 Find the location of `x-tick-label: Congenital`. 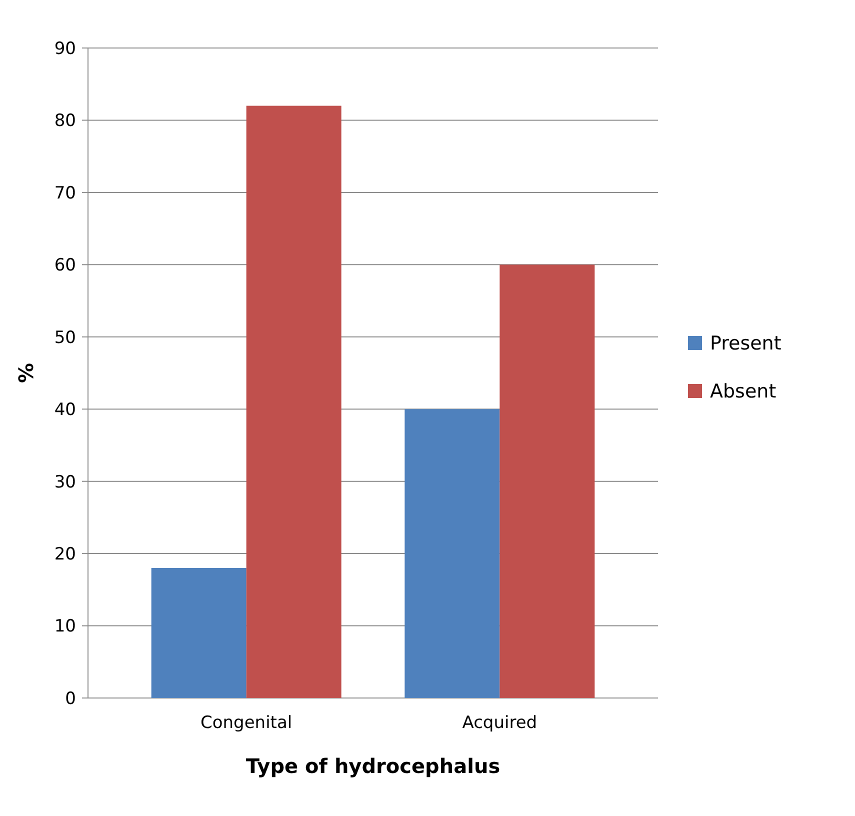

x-tick-label: Congenital is located at coordinates (246, 723).